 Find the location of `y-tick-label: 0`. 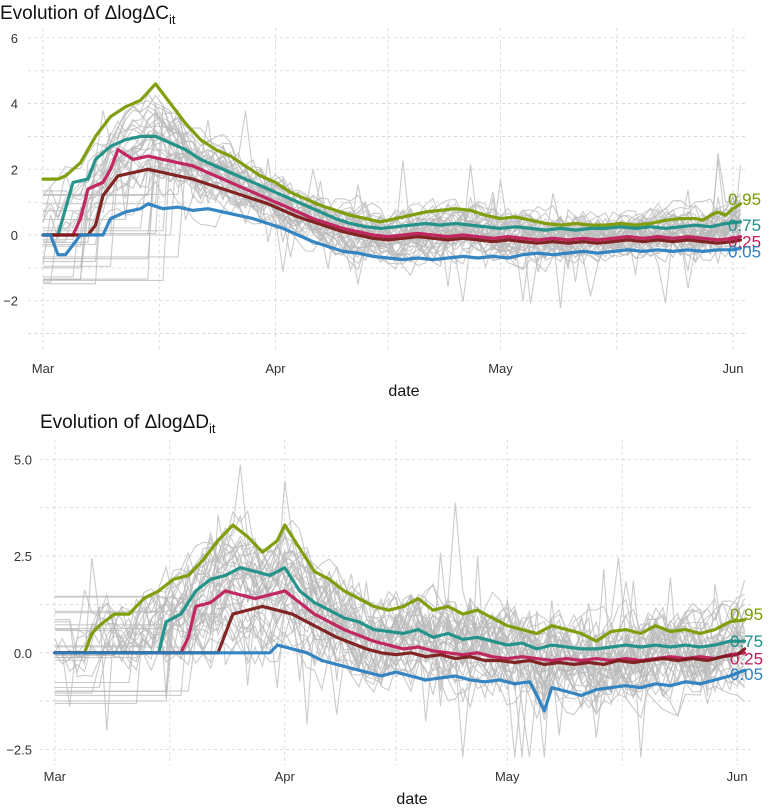

y-tick-label: 0 is located at coordinates (14, 235).